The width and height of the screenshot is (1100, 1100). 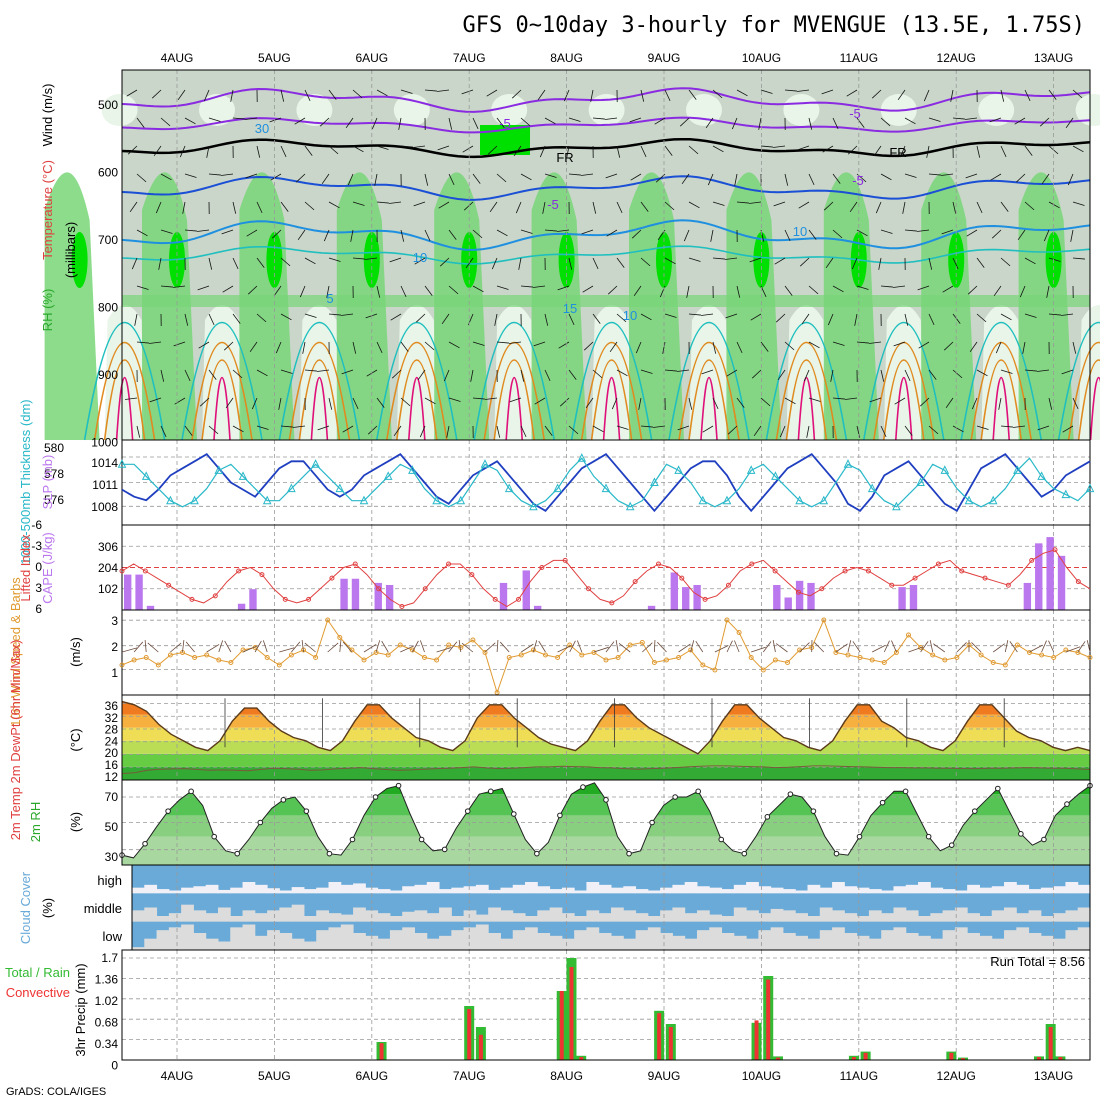 What do you see at coordinates (606, 769) in the screenshot?
I see `dewpoint-line` at bounding box center [606, 769].